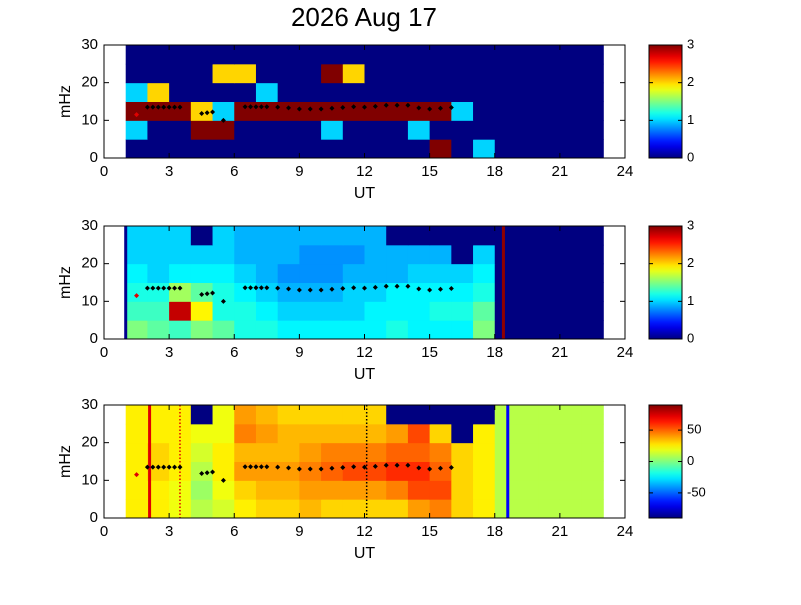 The image size is (801, 605). I want to click on colorbar-tick-label: 0, so click(690, 337).